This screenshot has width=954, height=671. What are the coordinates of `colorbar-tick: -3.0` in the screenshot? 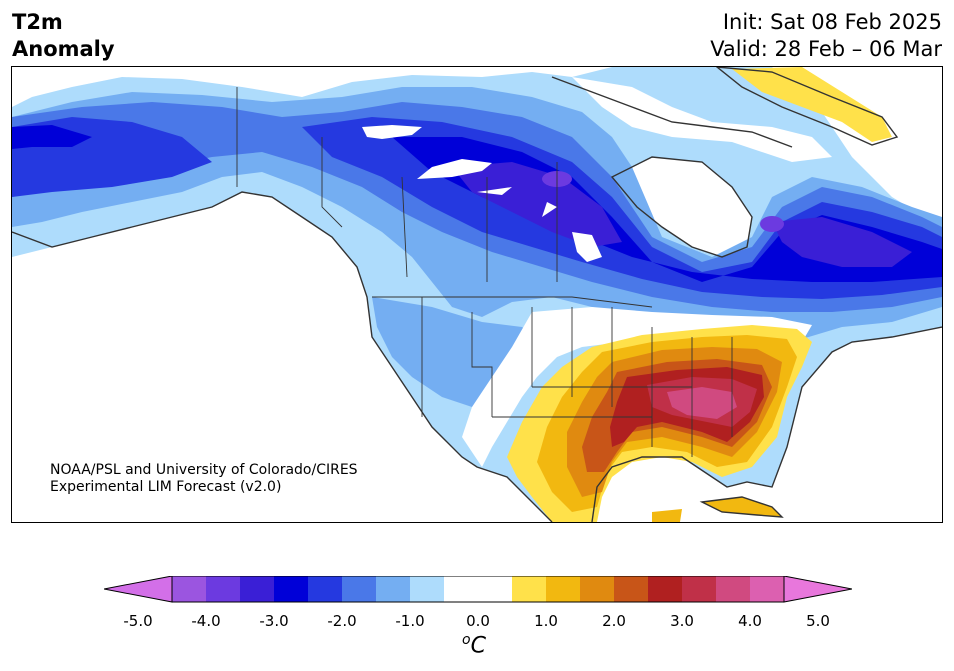 It's located at (274, 621).